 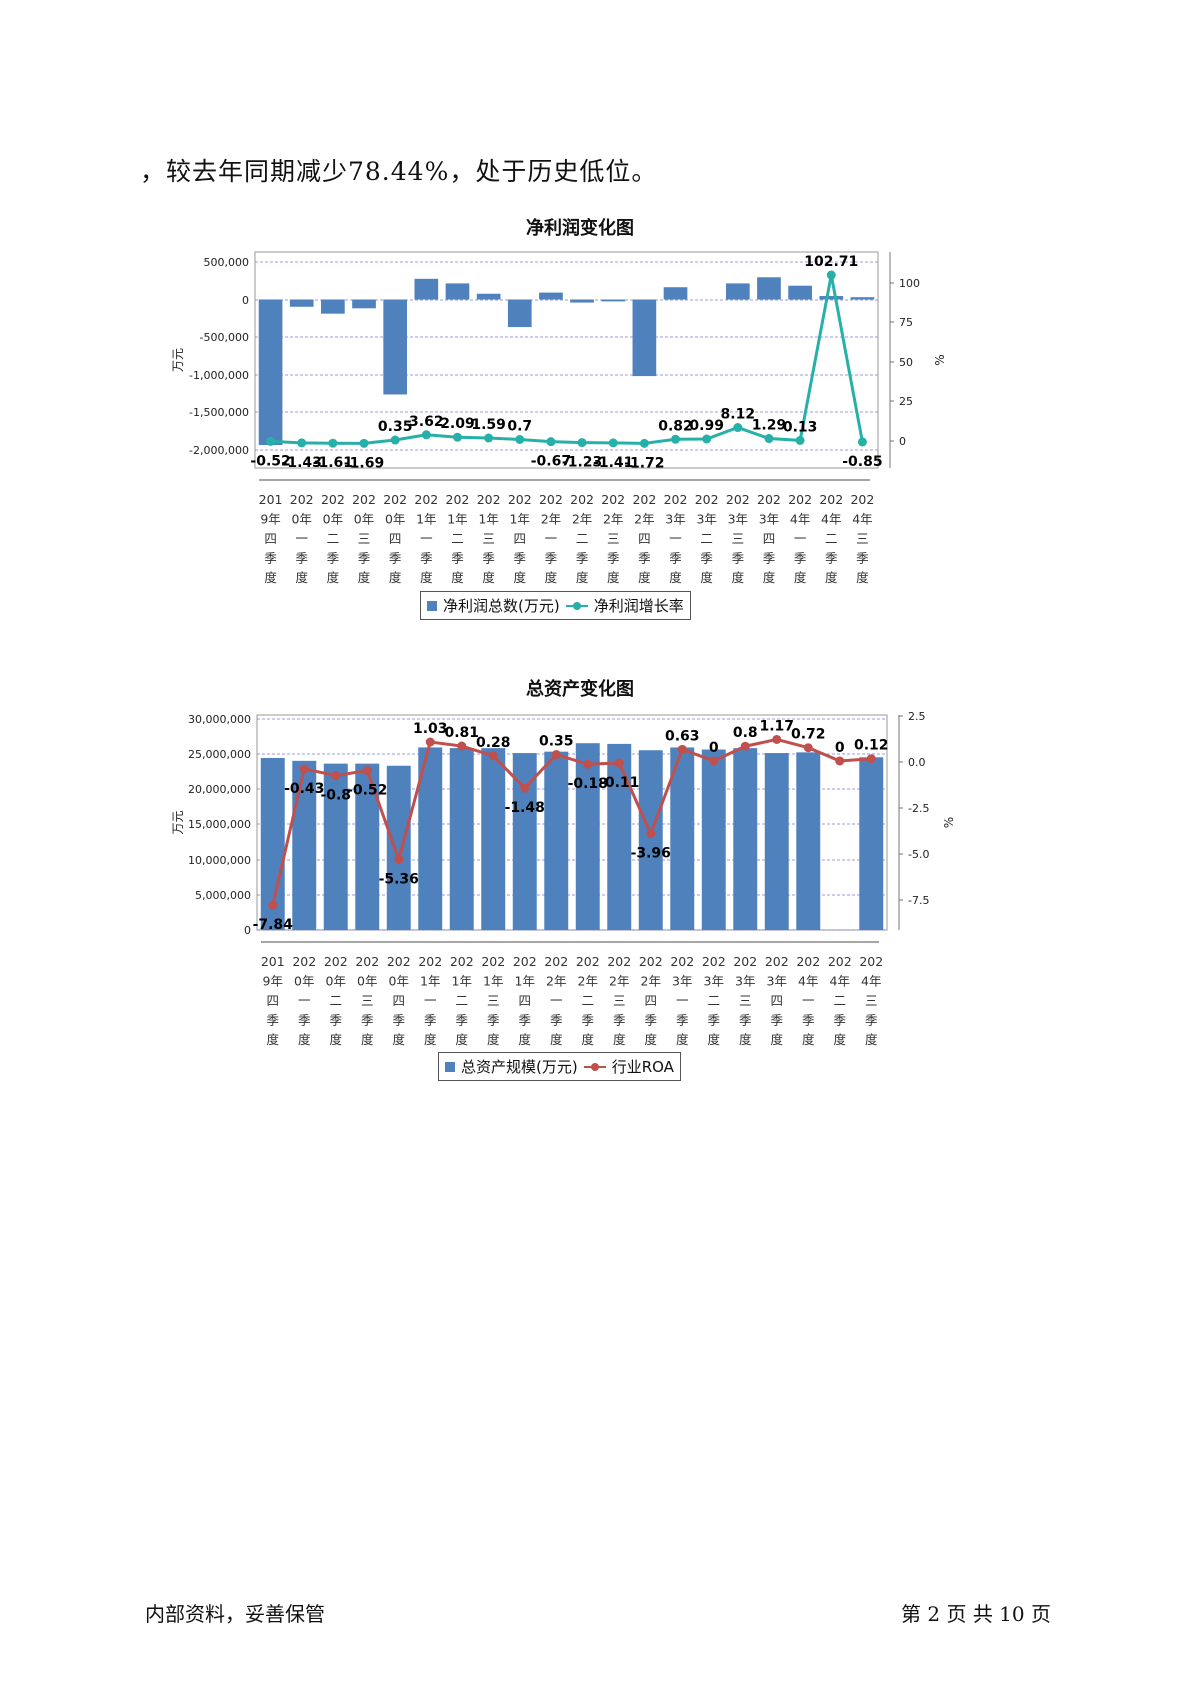 I want to click on data-label: 0.35, so click(x=556, y=742).